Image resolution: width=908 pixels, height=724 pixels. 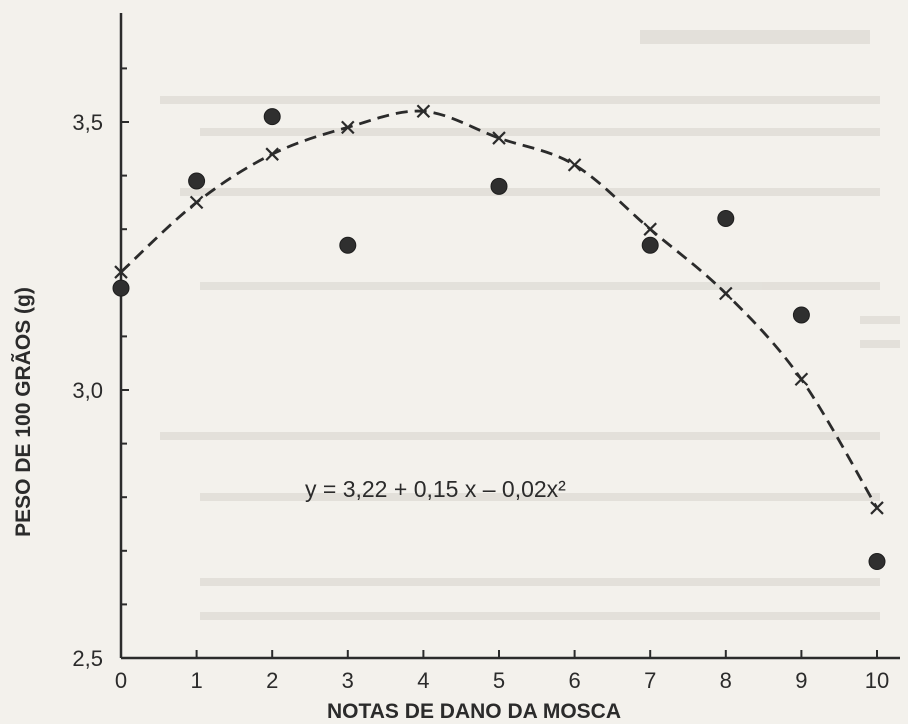 I want to click on x-tick-label: 2, so click(x=272, y=680).